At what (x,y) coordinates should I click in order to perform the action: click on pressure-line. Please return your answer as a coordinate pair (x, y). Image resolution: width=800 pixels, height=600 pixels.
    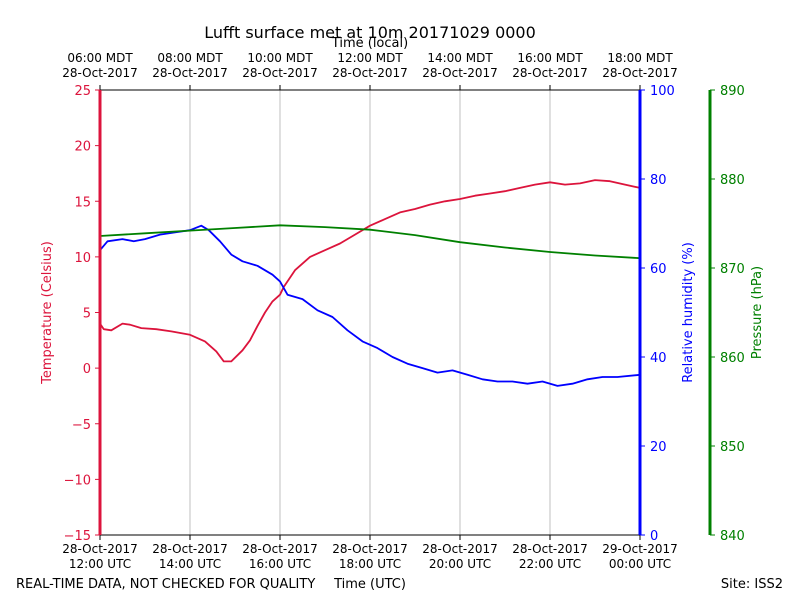
    Looking at the image, I should click on (370, 242).